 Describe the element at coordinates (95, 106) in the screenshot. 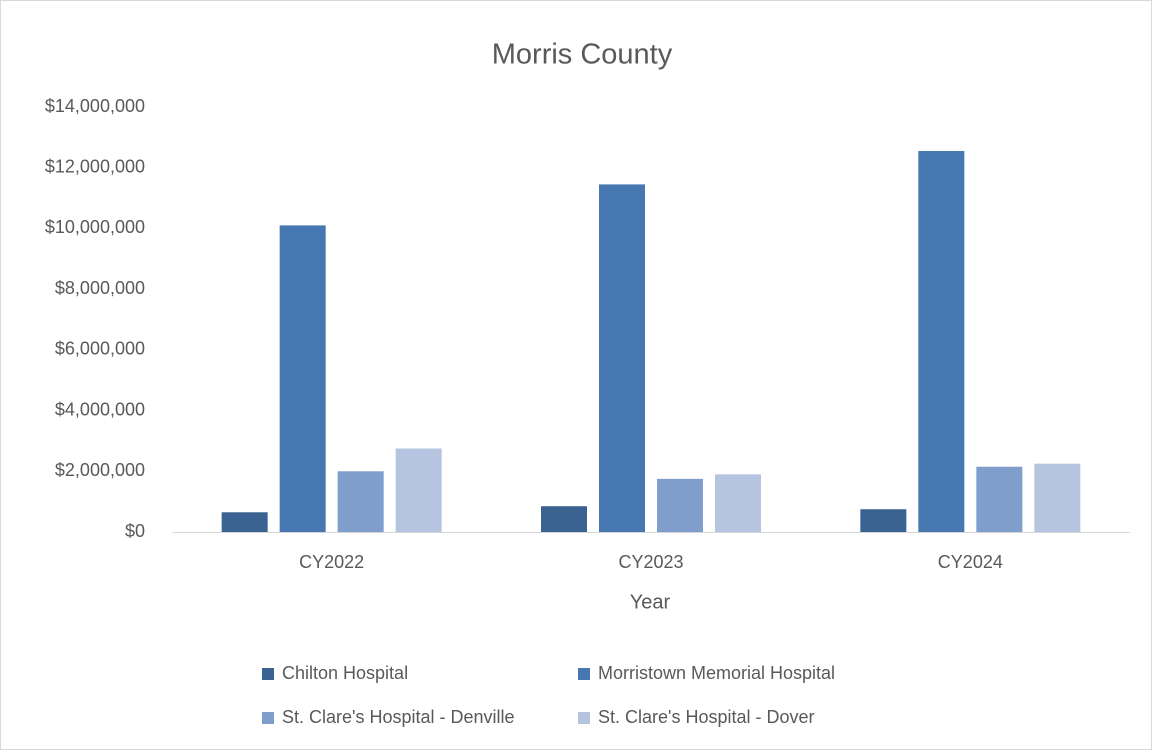

I see `y-tick-label: $14,000,000` at that location.